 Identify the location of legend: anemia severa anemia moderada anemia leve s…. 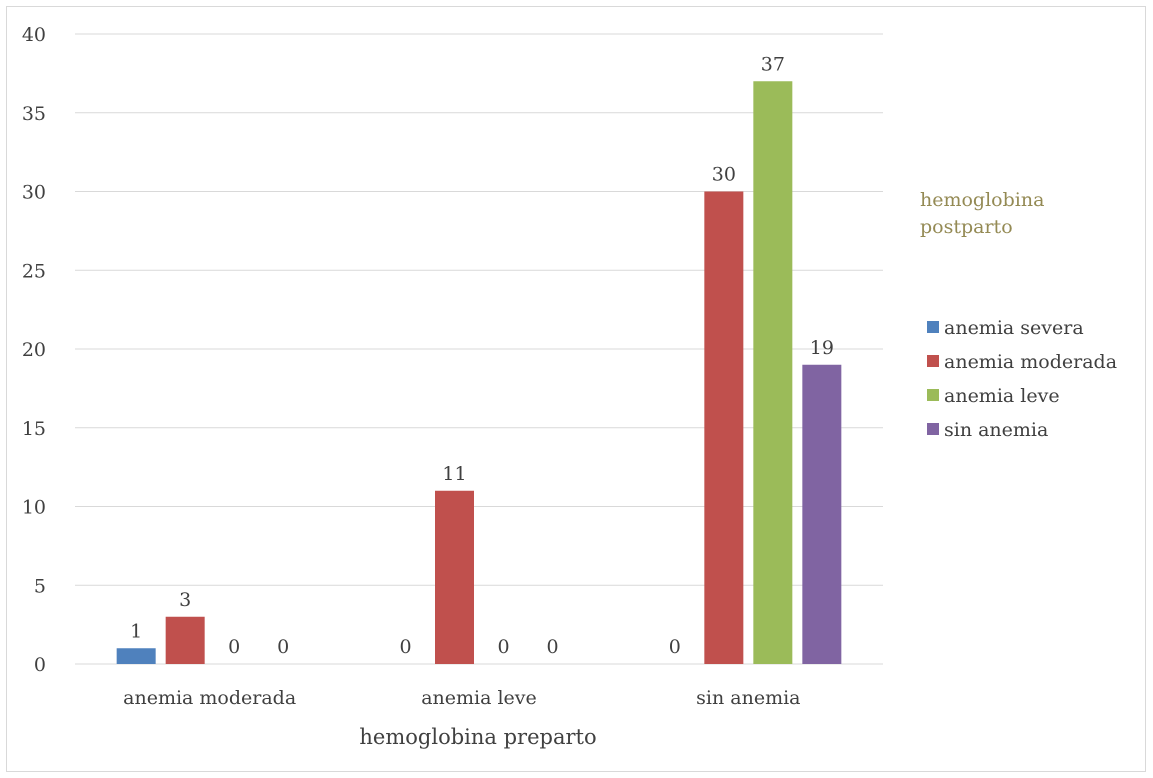
(1022, 379).